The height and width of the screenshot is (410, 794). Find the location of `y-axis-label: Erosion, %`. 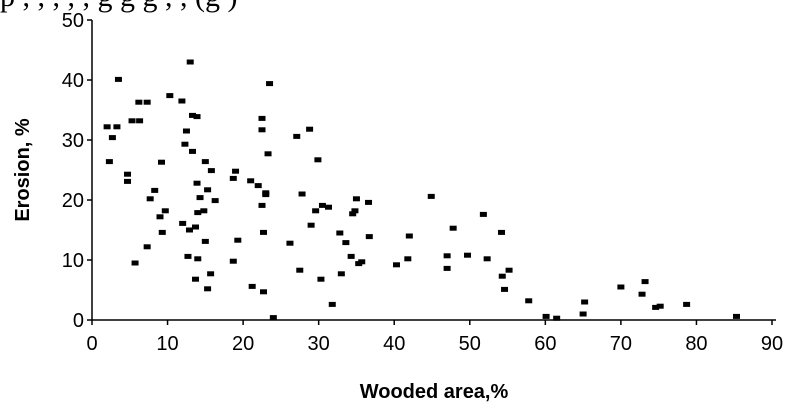

y-axis-label: Erosion, % is located at coordinates (23, 170).